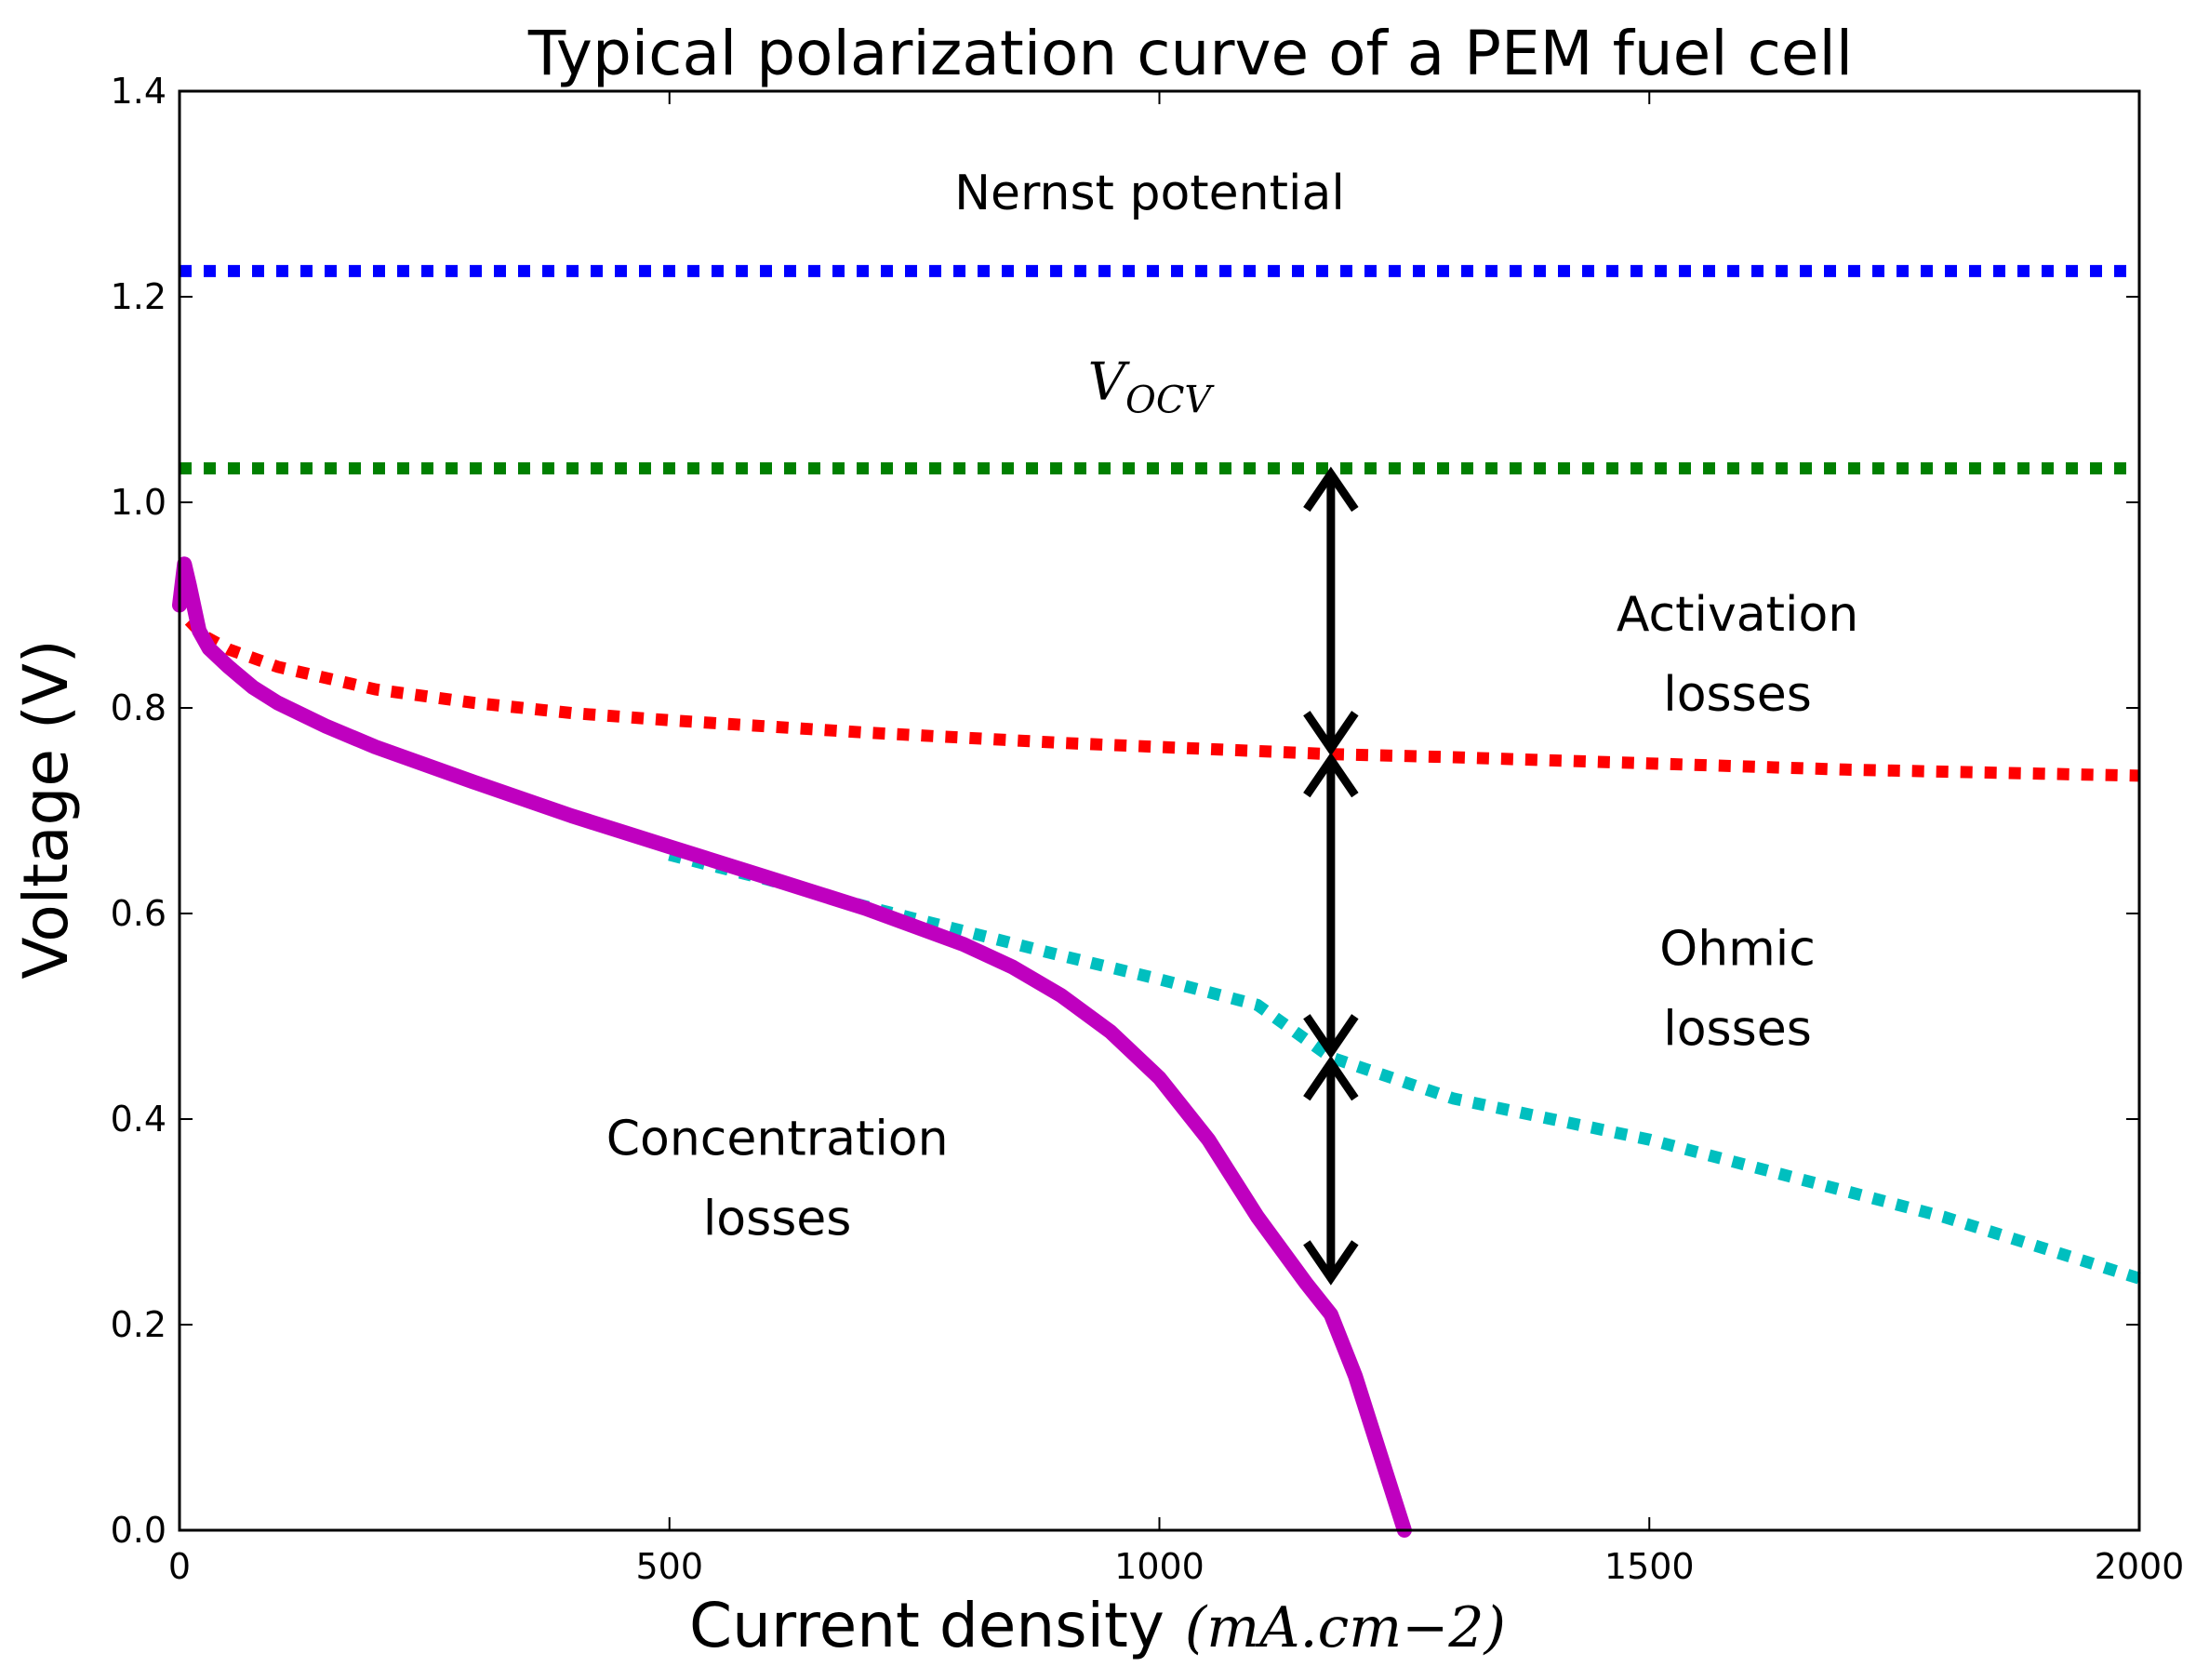 Image resolution: width=2196 pixels, height=1680 pixels. I want to click on concentration-arrow-head-bottom, so click(1331, 1263).